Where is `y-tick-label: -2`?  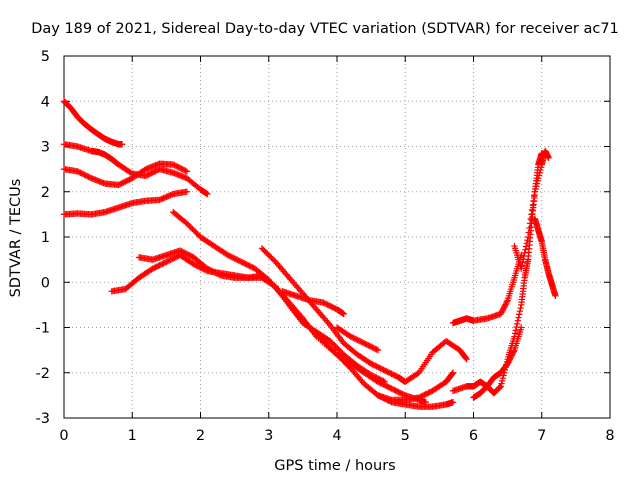 y-tick-label: -2 is located at coordinates (43, 374).